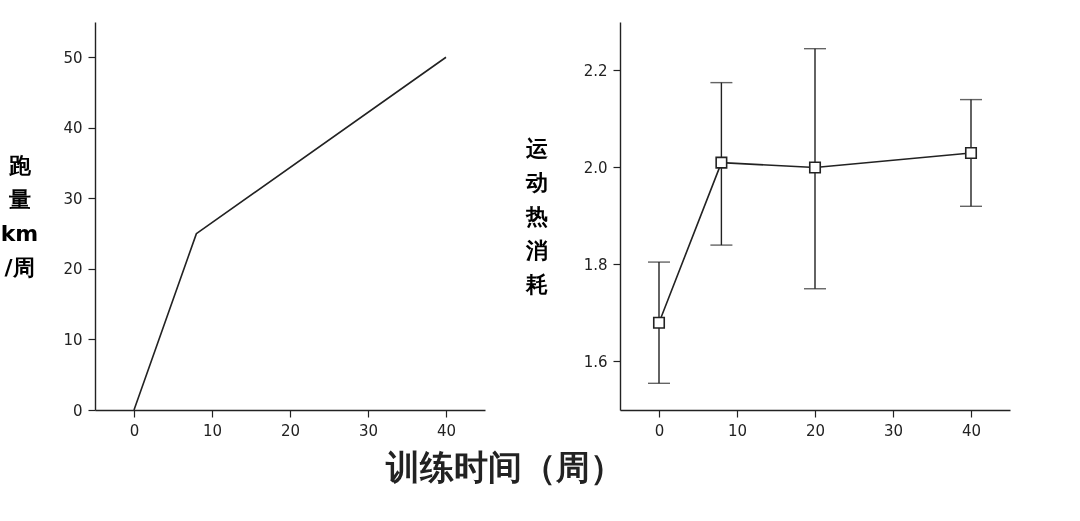 The width and height of the screenshot is (1080, 521). I want to click on y-tick-label: 30, so click(73, 198).